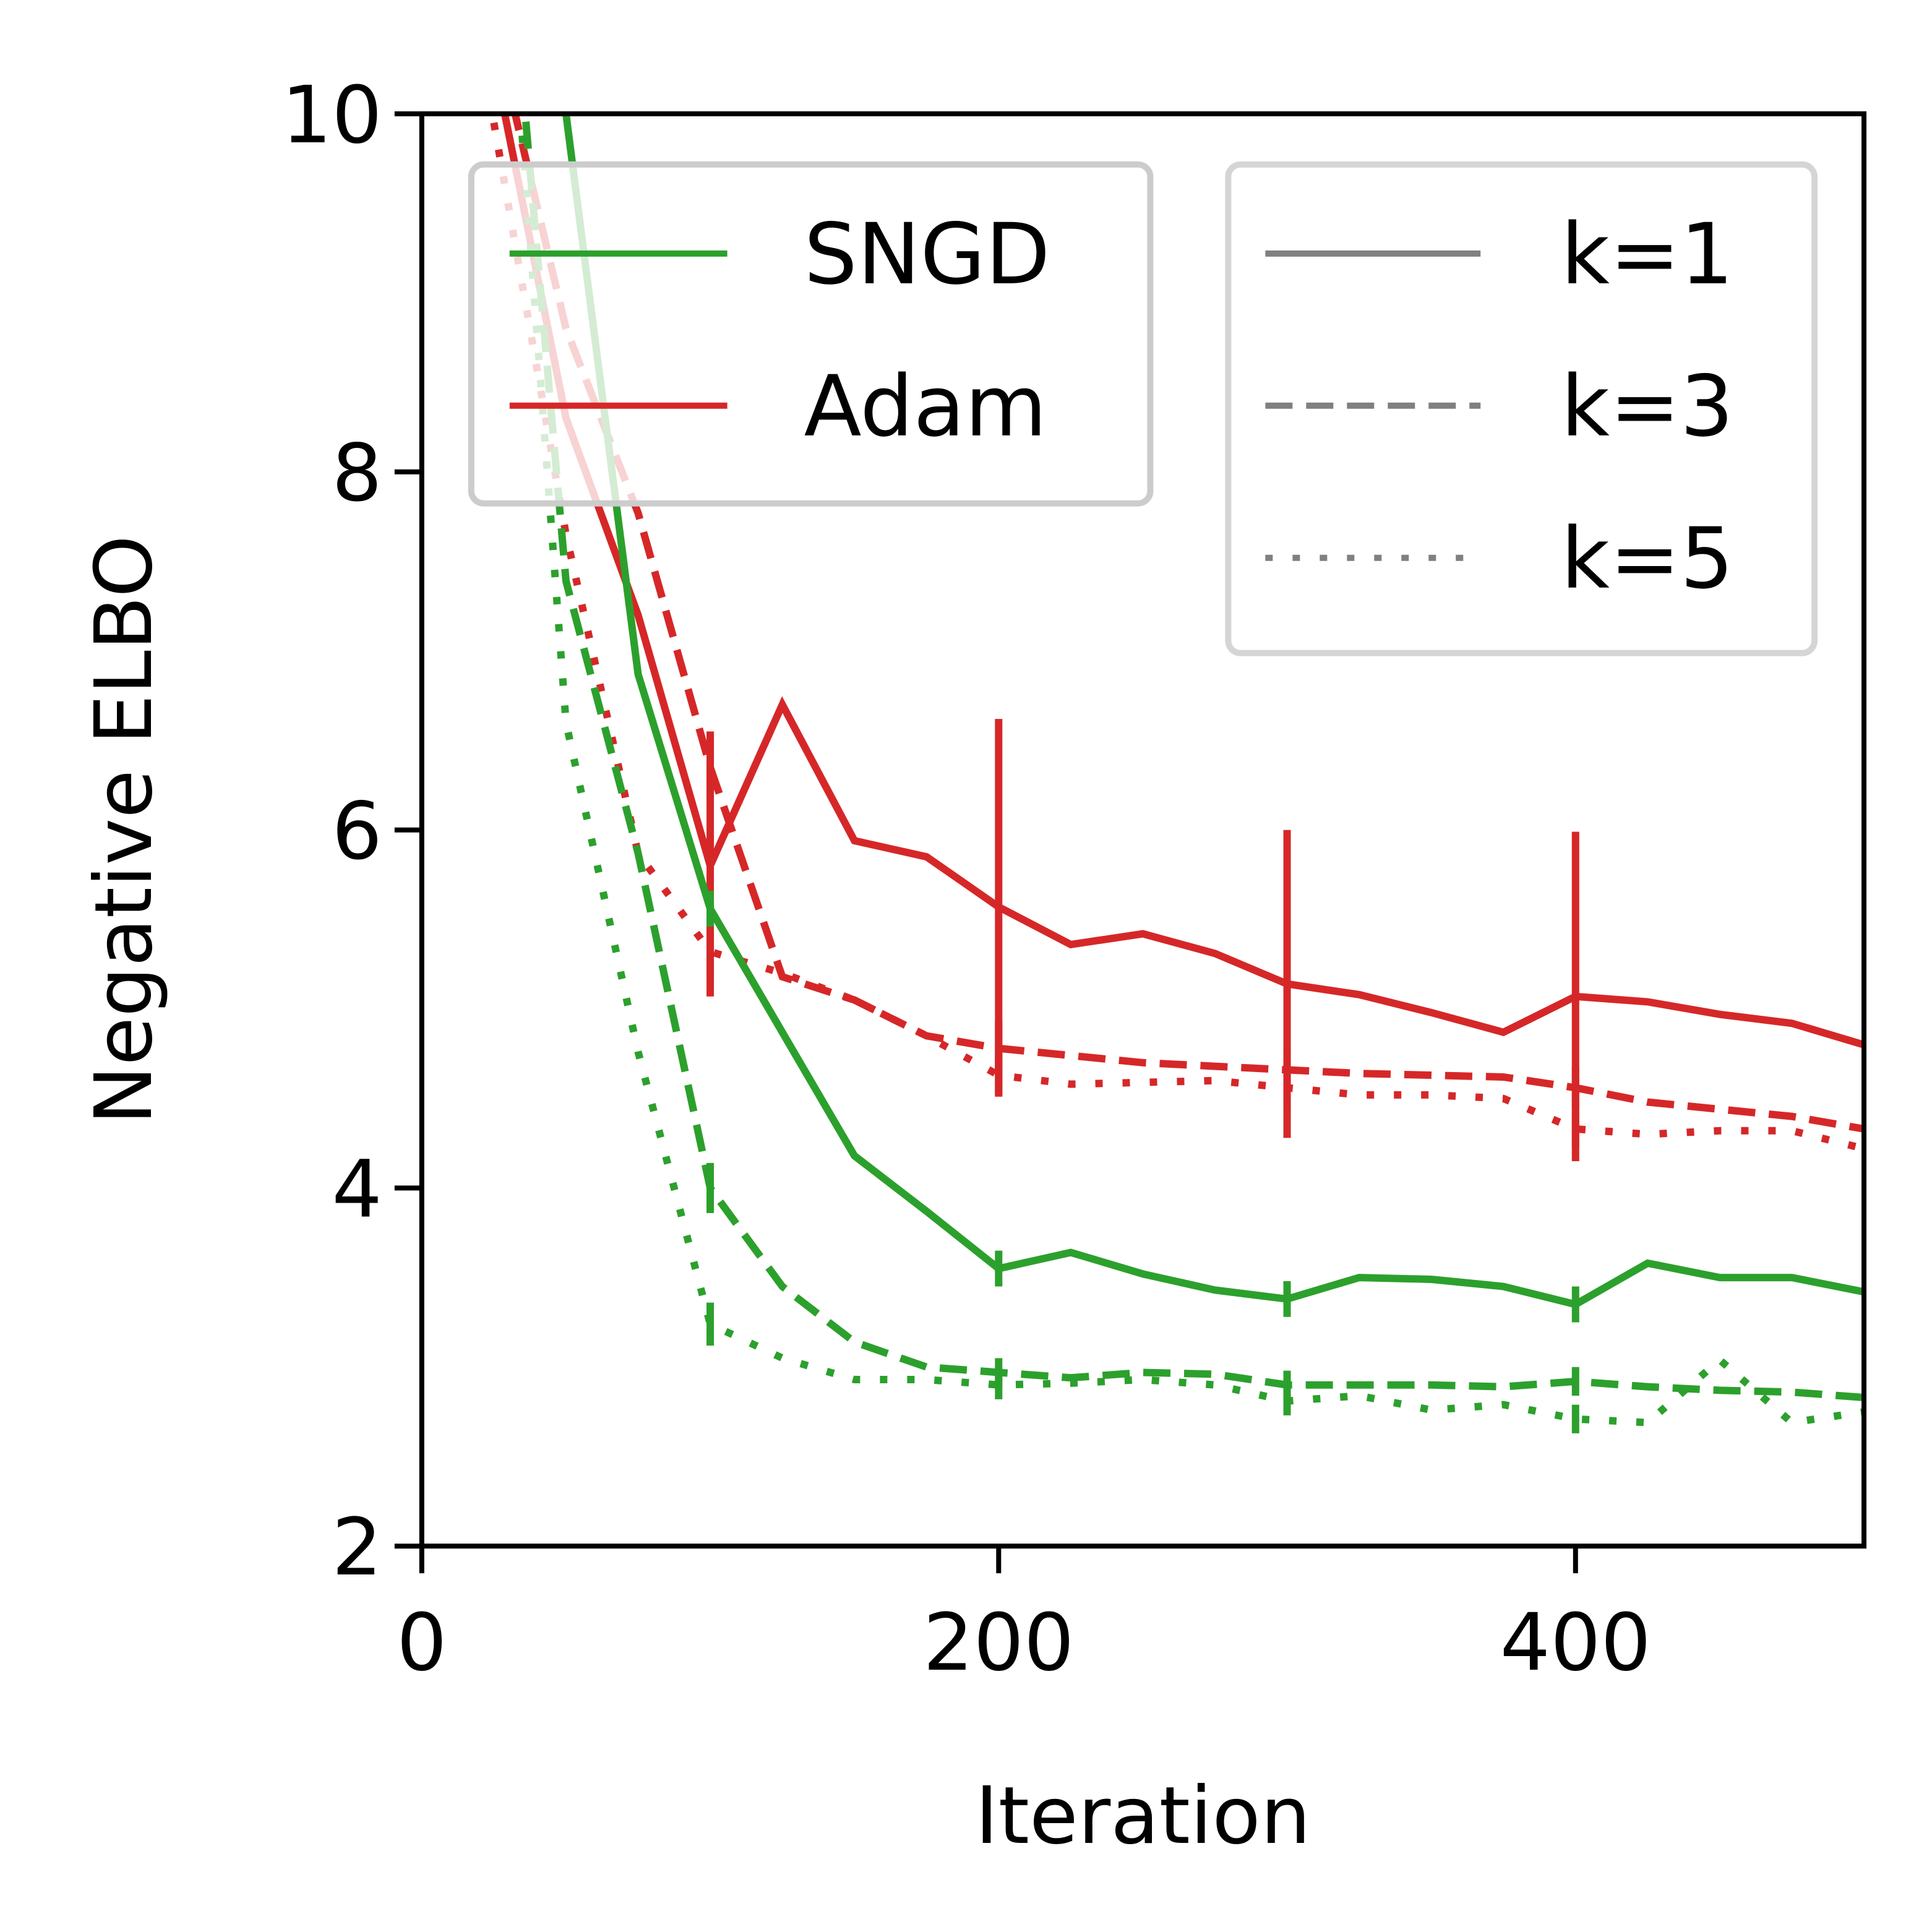 The height and width of the screenshot is (1932, 1932). What do you see at coordinates (1521, 408) in the screenshot?
I see `legend: k=1 k=3 k=5` at bounding box center [1521, 408].